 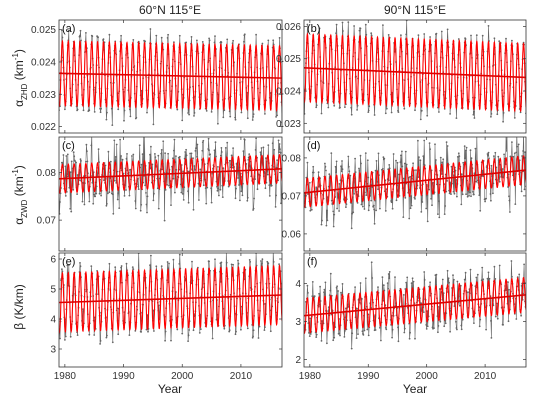 What do you see at coordinates (19, 307) in the screenshot?
I see `row-label-beta: β (K/km)` at bounding box center [19, 307].